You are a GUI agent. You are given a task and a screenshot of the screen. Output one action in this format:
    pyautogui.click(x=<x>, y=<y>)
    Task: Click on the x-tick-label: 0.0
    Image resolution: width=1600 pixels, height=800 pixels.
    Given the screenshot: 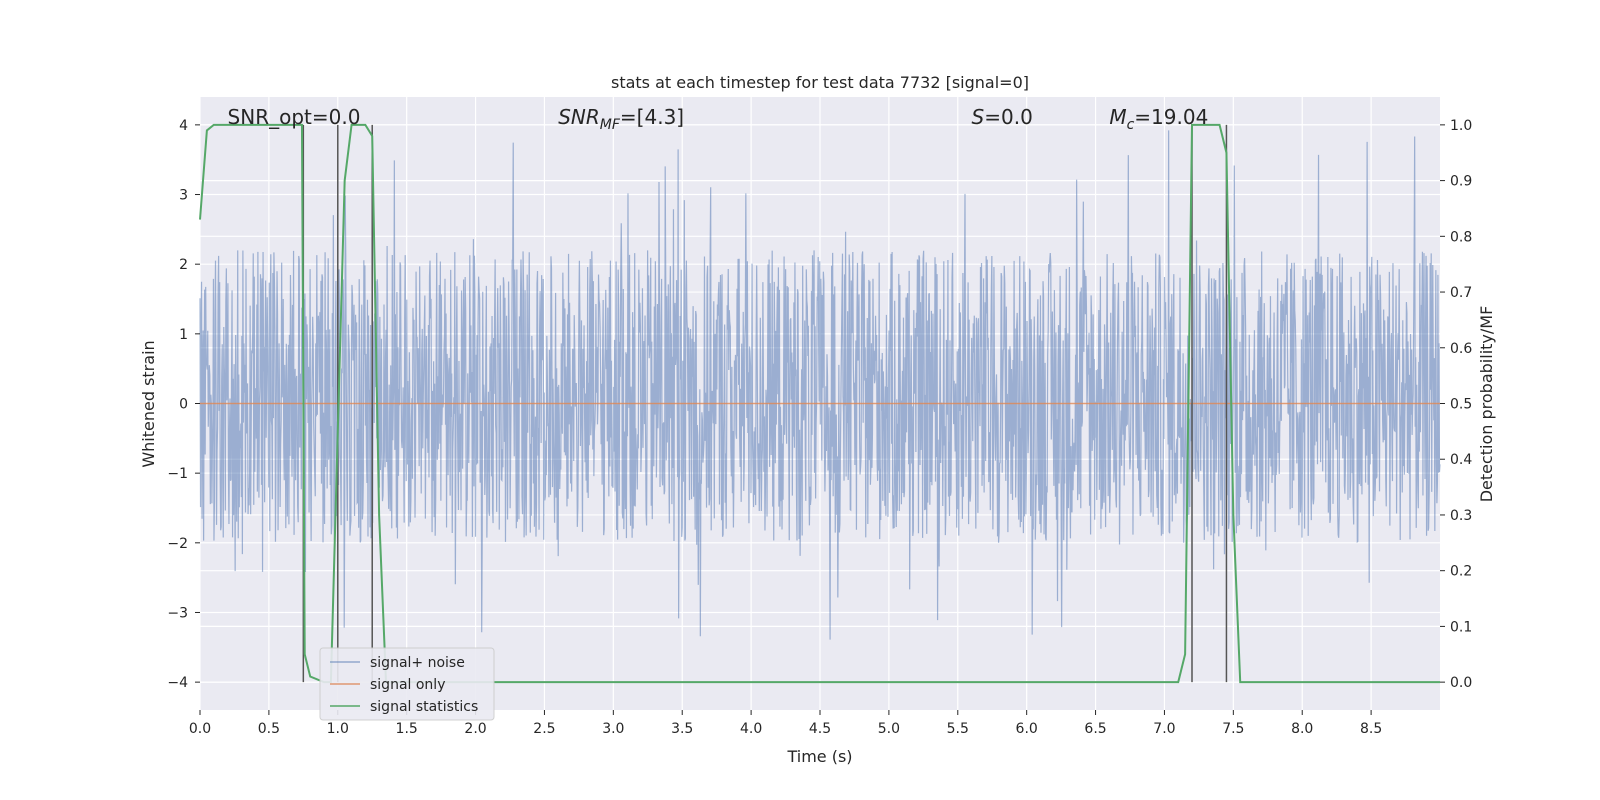 What is the action you would take?
    pyautogui.click(x=200, y=729)
    